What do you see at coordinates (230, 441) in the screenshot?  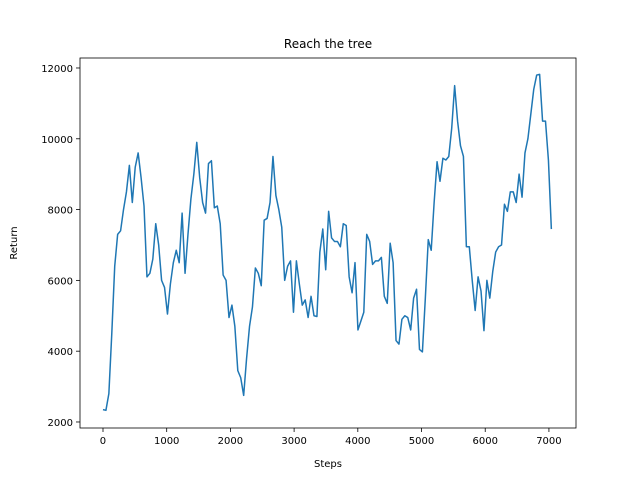 I see `x-tick-label: 2000` at bounding box center [230, 441].